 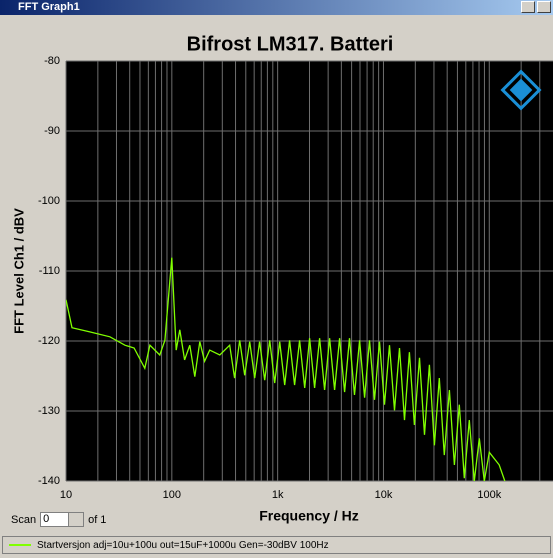 I want to click on y-tick-label: -90, so click(x=52, y=131).